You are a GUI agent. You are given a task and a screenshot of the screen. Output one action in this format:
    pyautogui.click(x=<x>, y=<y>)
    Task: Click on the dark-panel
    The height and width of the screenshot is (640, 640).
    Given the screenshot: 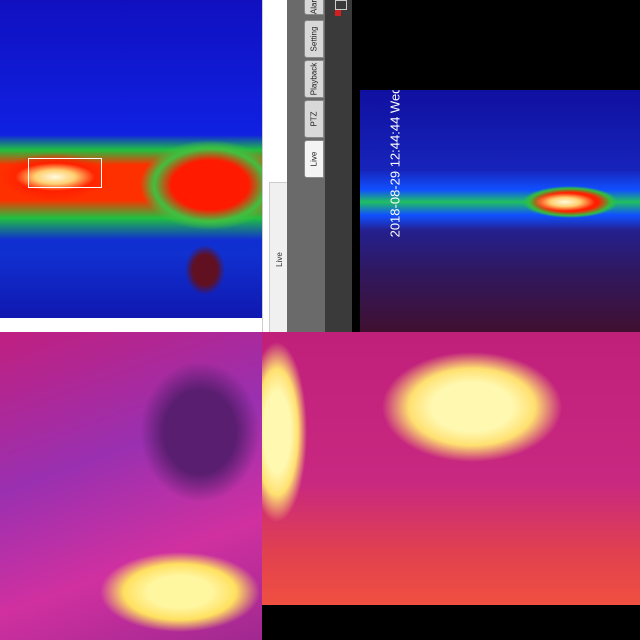 What is the action you would take?
    pyautogui.click(x=338, y=166)
    